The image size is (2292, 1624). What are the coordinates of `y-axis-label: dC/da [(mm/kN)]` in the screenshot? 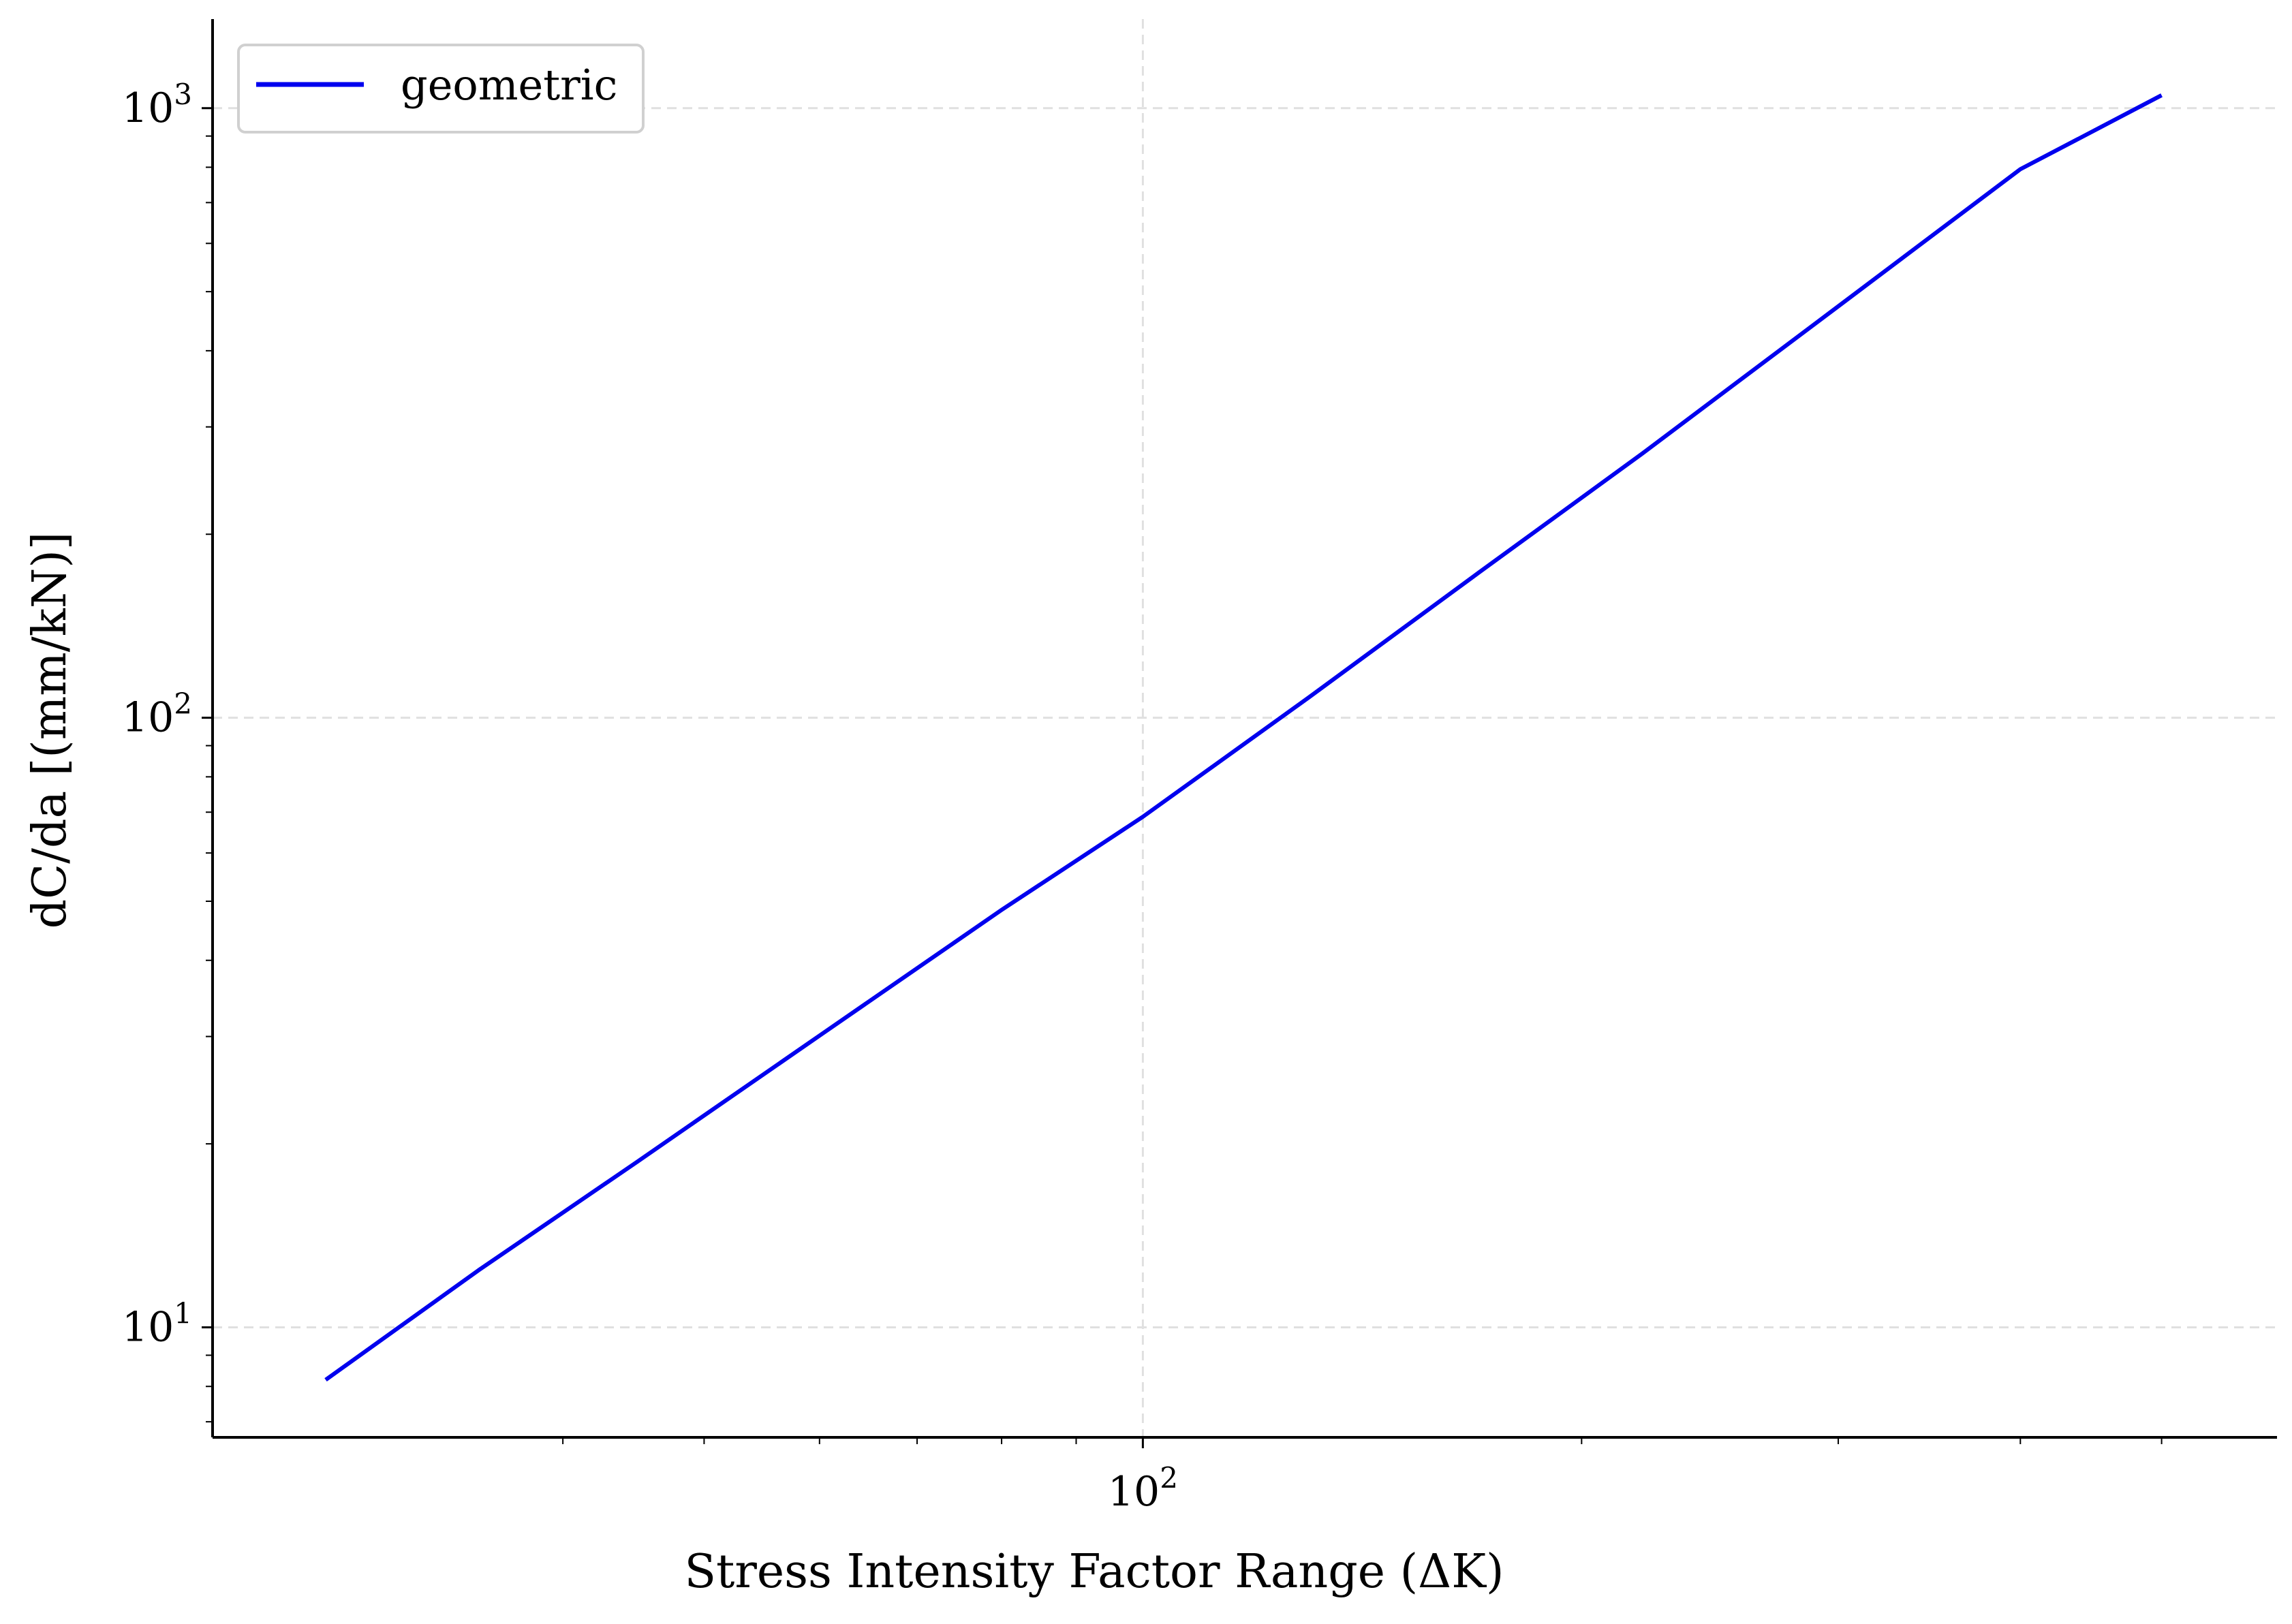 It's located at (50, 730).